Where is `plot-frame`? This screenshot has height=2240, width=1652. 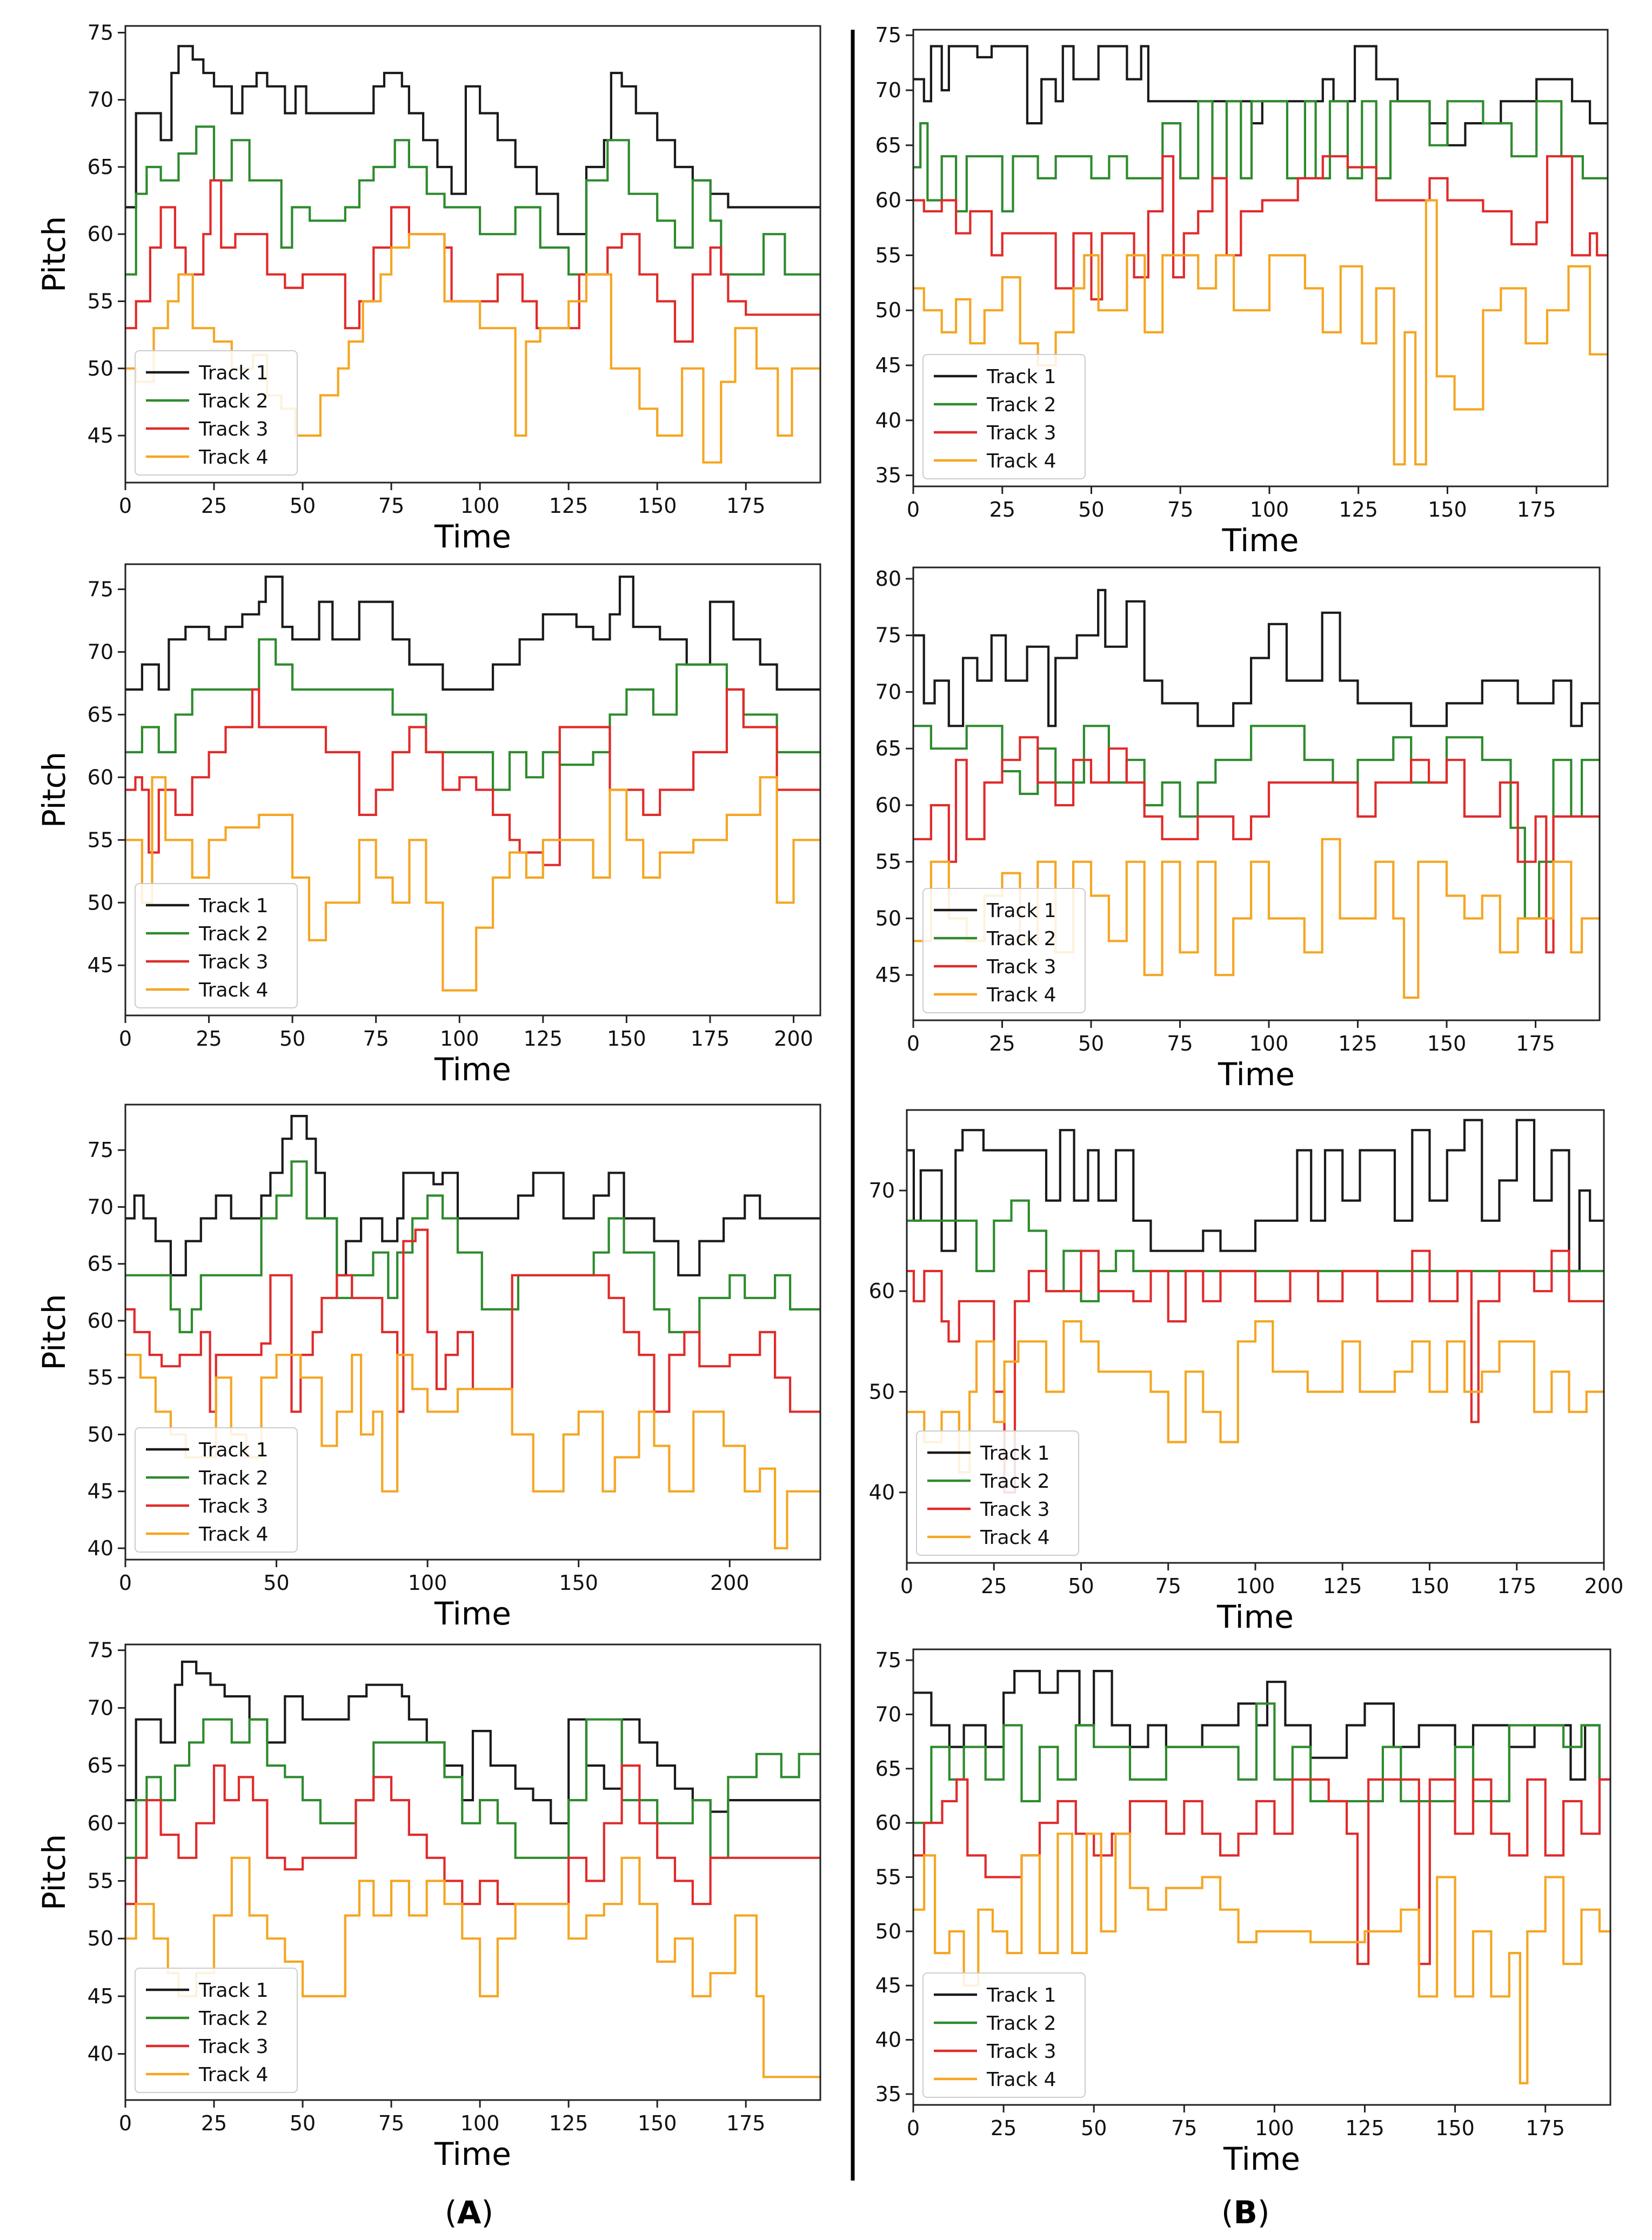 plot-frame is located at coordinates (472, 790).